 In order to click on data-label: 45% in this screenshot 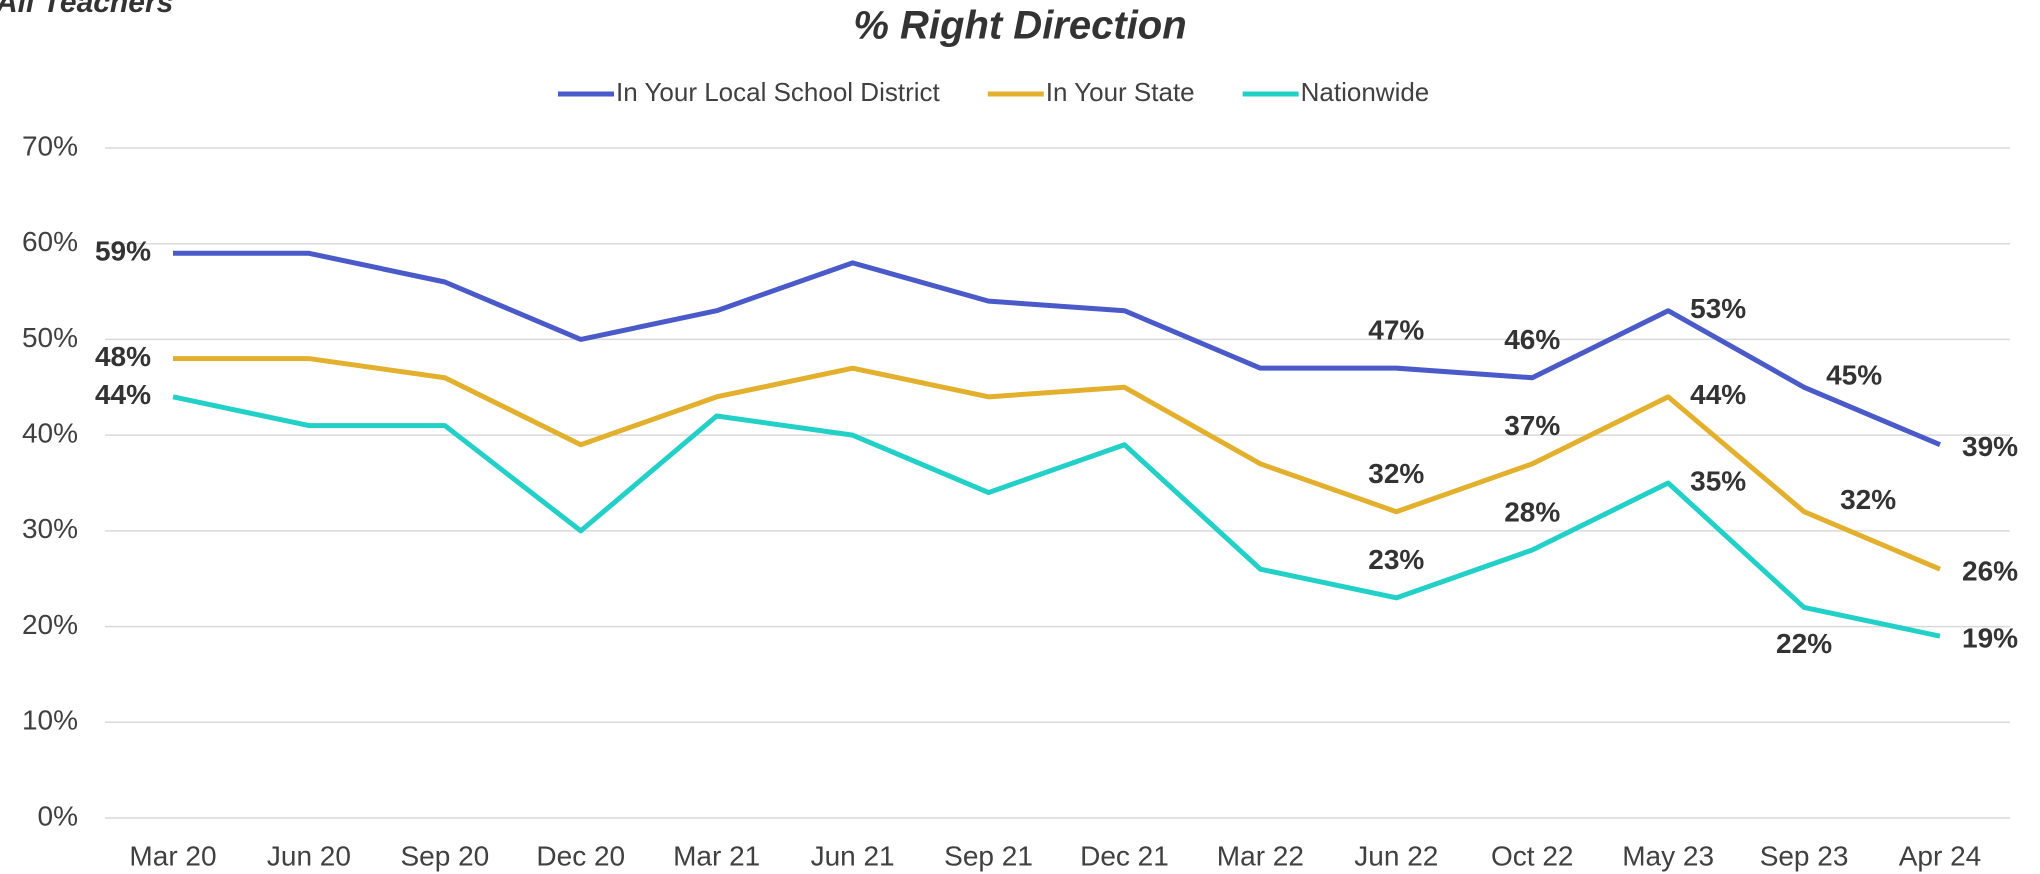, I will do `click(1854, 375)`.